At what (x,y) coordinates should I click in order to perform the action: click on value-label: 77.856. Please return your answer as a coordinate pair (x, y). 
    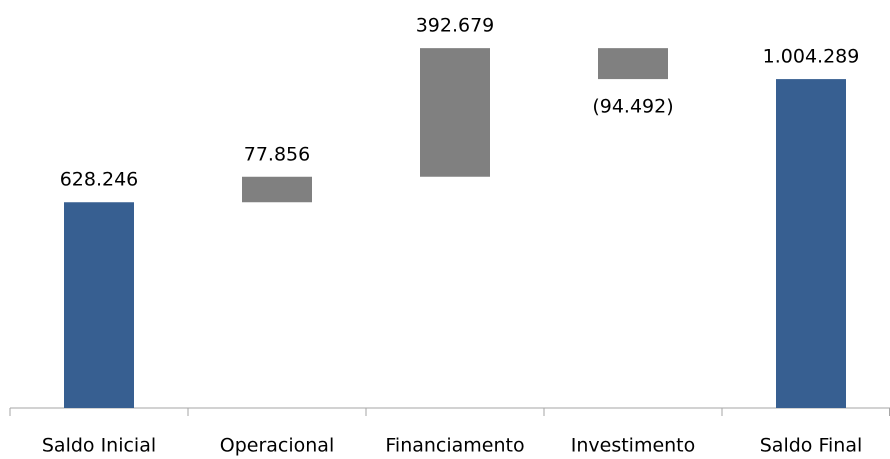
    Looking at the image, I should click on (277, 154).